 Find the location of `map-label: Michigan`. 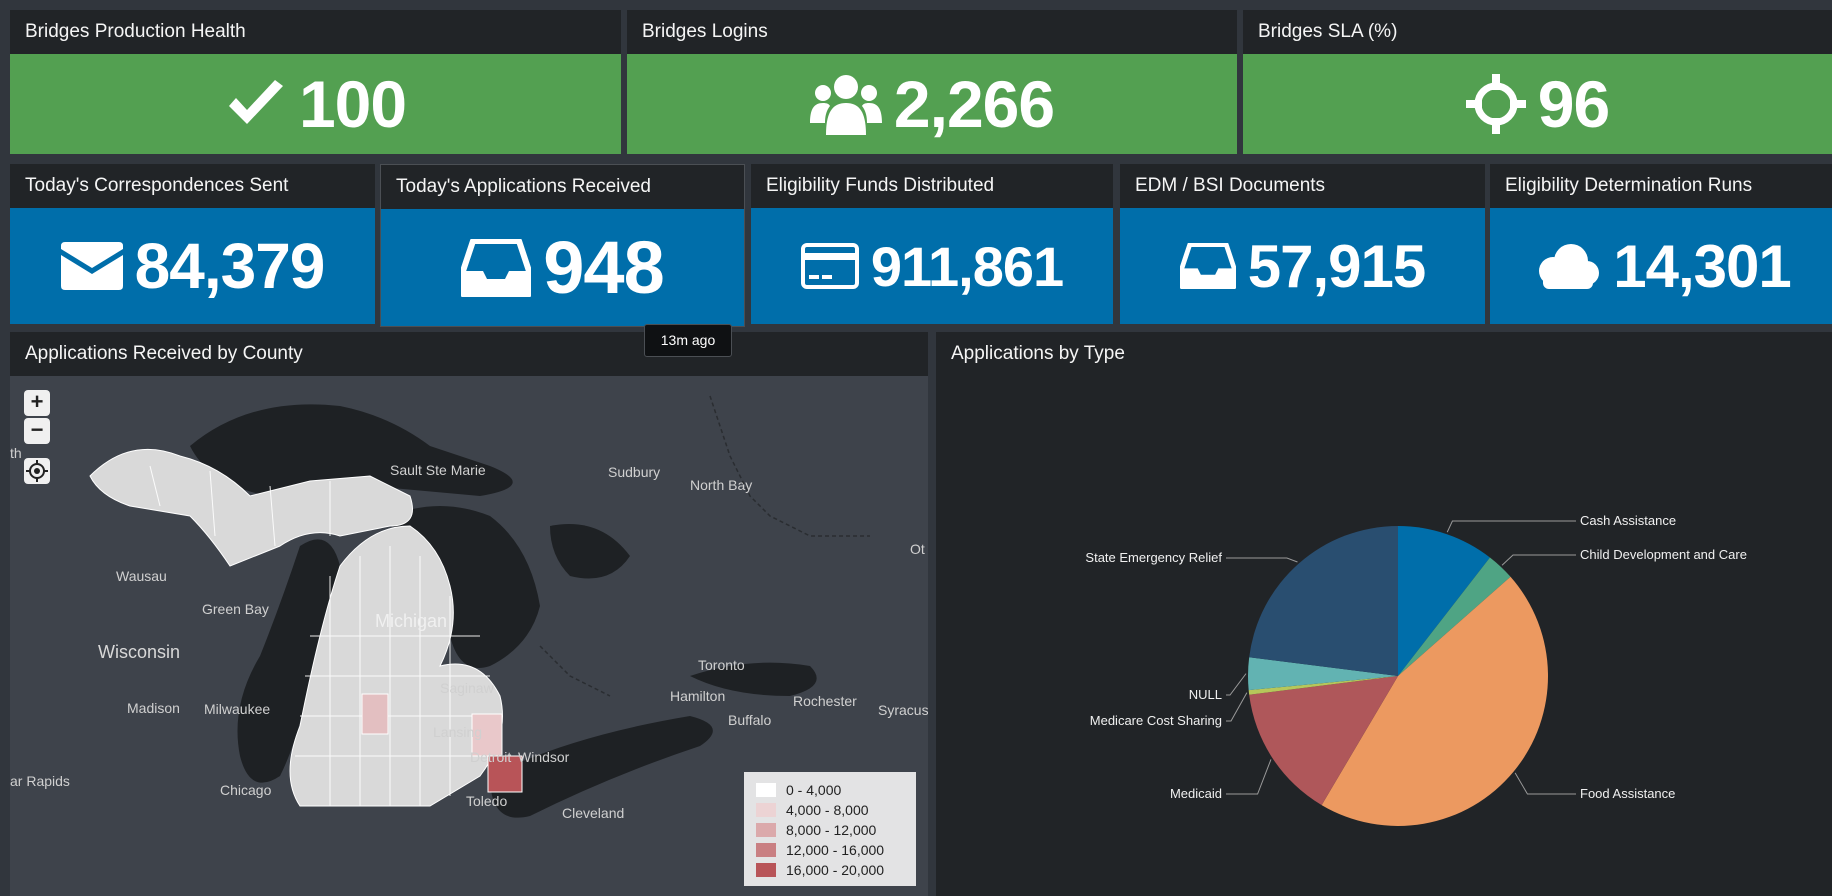

map-label: Michigan is located at coordinates (411, 621).